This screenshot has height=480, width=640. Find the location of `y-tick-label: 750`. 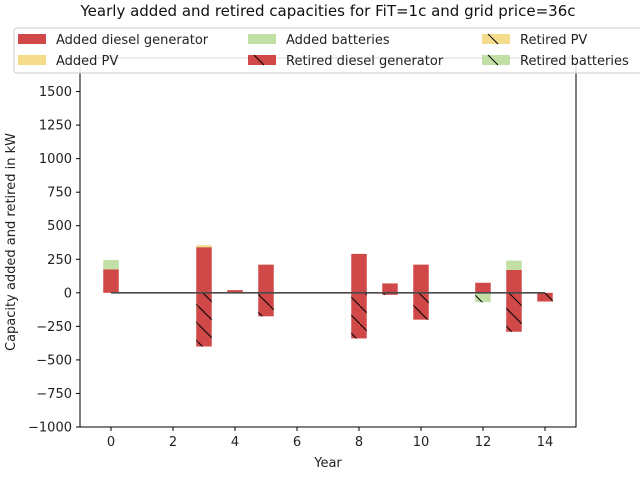

y-tick-label: 750 is located at coordinates (59, 193).